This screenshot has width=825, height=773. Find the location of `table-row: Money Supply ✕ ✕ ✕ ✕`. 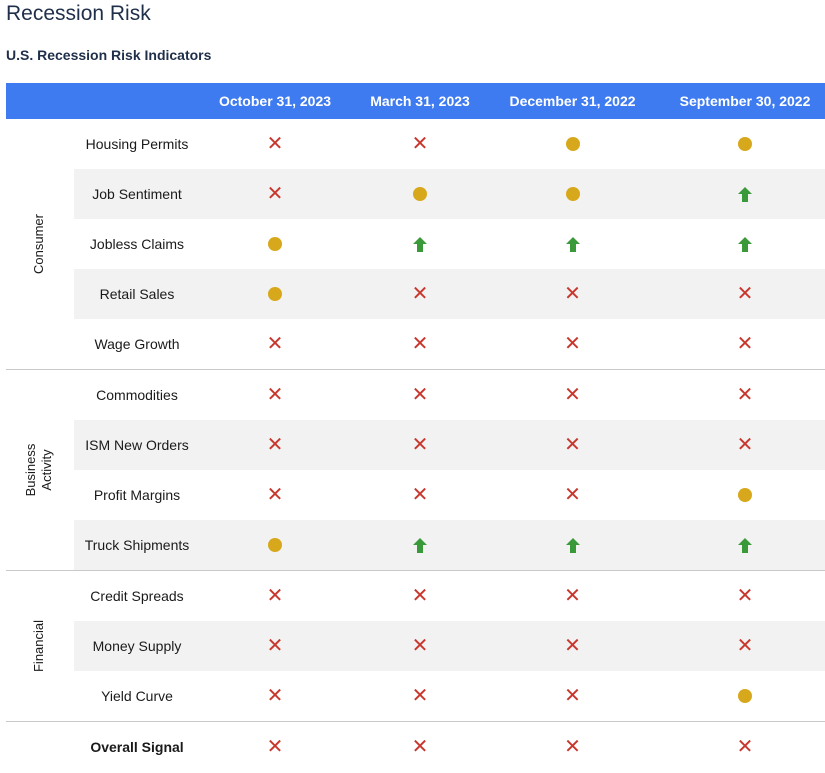

table-row: Money Supply ✕ ✕ ✕ ✕ is located at coordinates (415, 646).